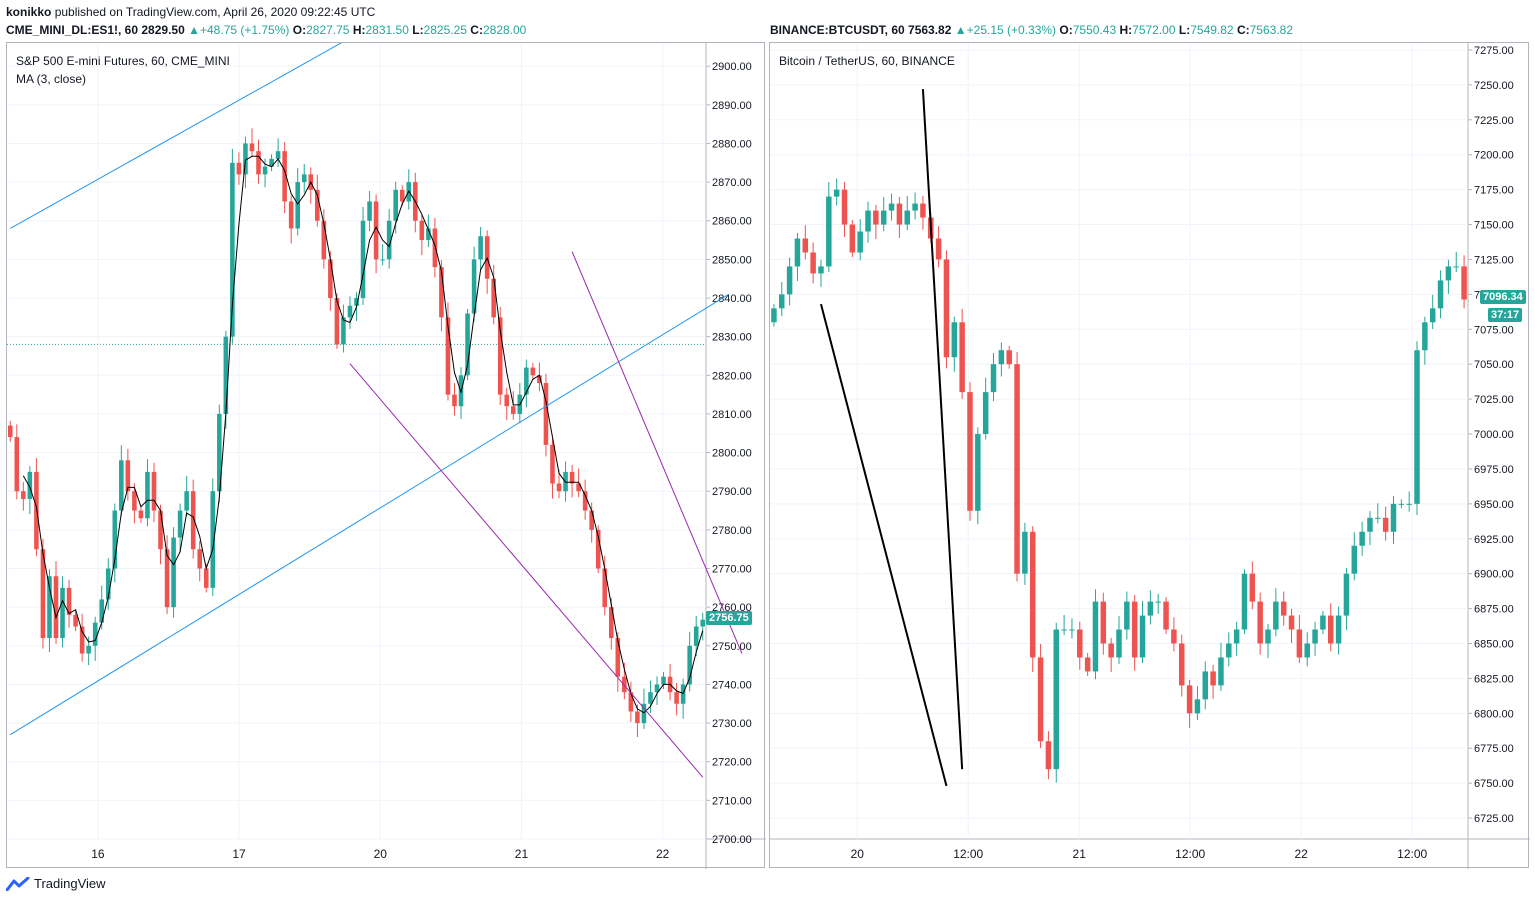 Image resolution: width=1535 pixels, height=904 pixels. What do you see at coordinates (732, 492) in the screenshot?
I see `y-tick-label: 2790.00` at bounding box center [732, 492].